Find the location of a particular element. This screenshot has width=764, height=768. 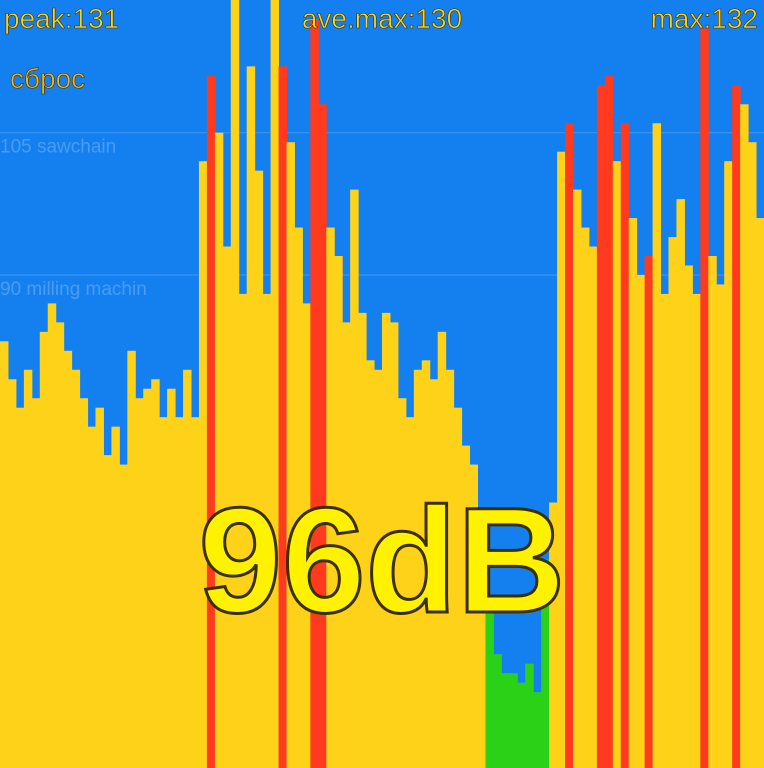

reference-label: 105 sawchain is located at coordinates (58, 147).